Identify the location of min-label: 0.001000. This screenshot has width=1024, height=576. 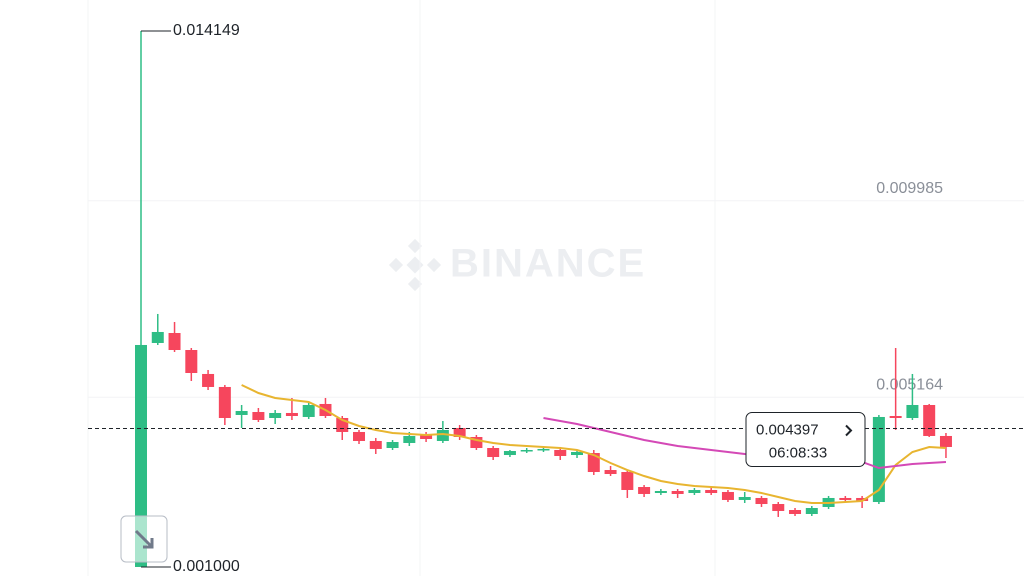
(206, 566).